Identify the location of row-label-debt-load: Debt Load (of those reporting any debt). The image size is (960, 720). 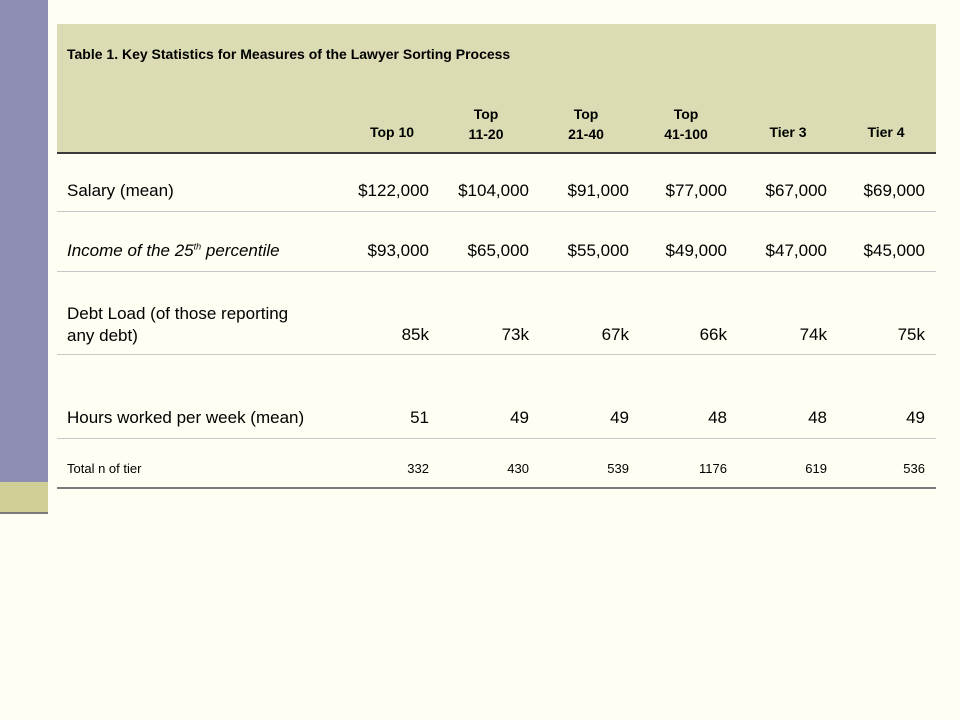
(178, 324).